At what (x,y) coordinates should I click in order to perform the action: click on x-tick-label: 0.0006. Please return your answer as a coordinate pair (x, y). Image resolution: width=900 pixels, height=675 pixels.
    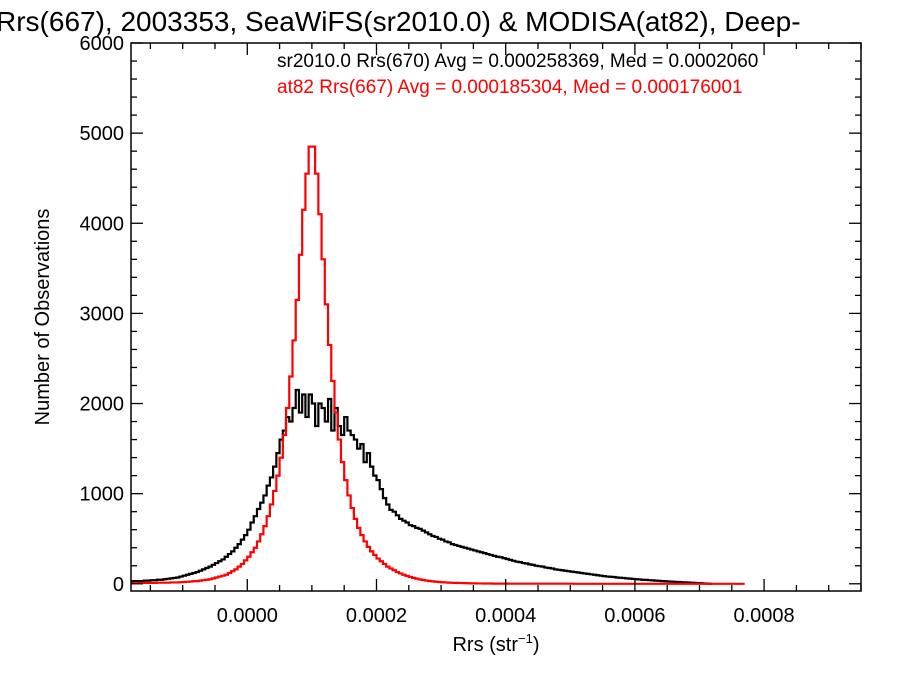
    Looking at the image, I should click on (634, 616).